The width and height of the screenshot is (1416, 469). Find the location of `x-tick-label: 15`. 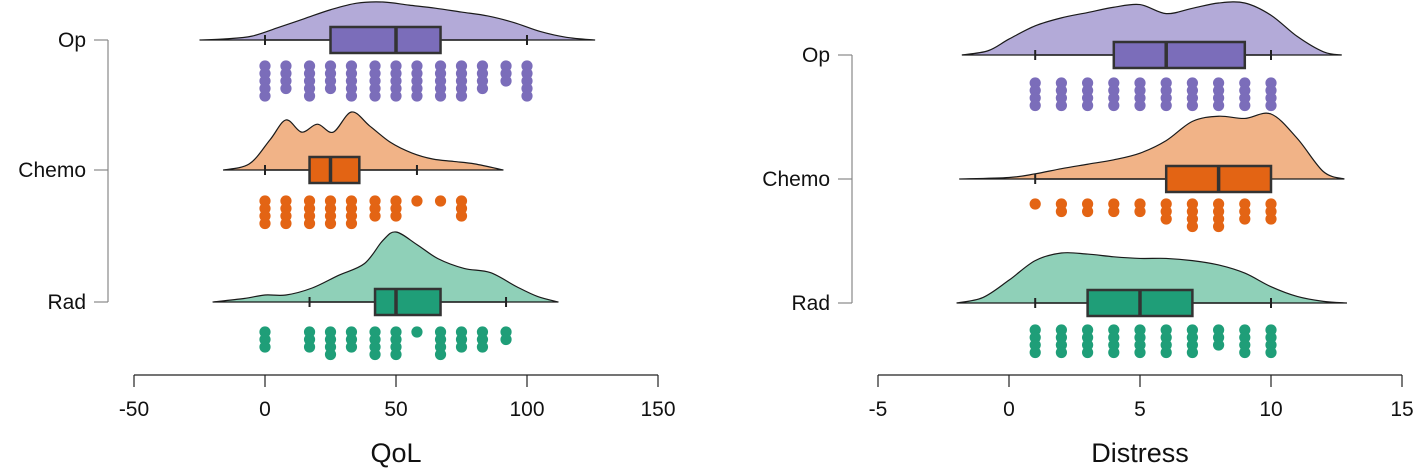

x-tick-label: 15 is located at coordinates (1401, 409).